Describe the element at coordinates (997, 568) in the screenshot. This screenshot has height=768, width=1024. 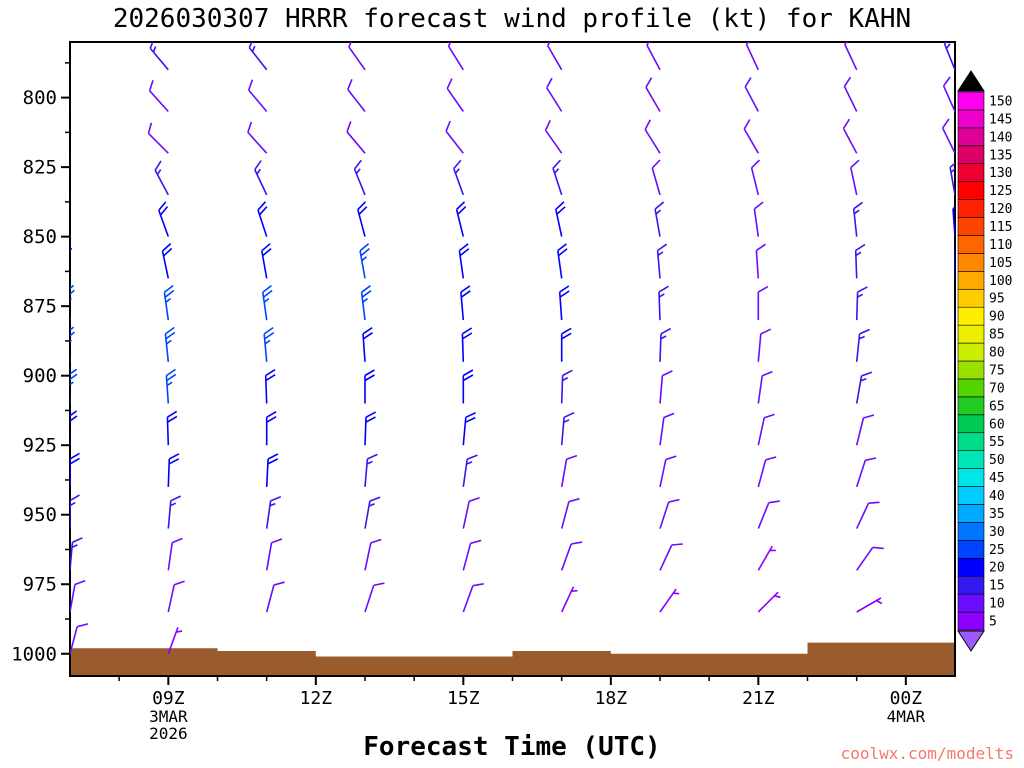
I see `colorbar-label: 20` at that location.